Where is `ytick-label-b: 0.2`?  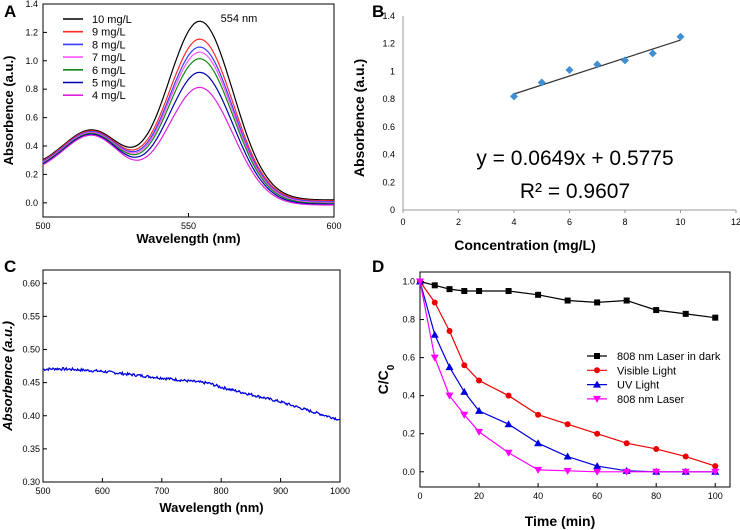 ytick-label-b: 0.2 is located at coordinates (388, 182).